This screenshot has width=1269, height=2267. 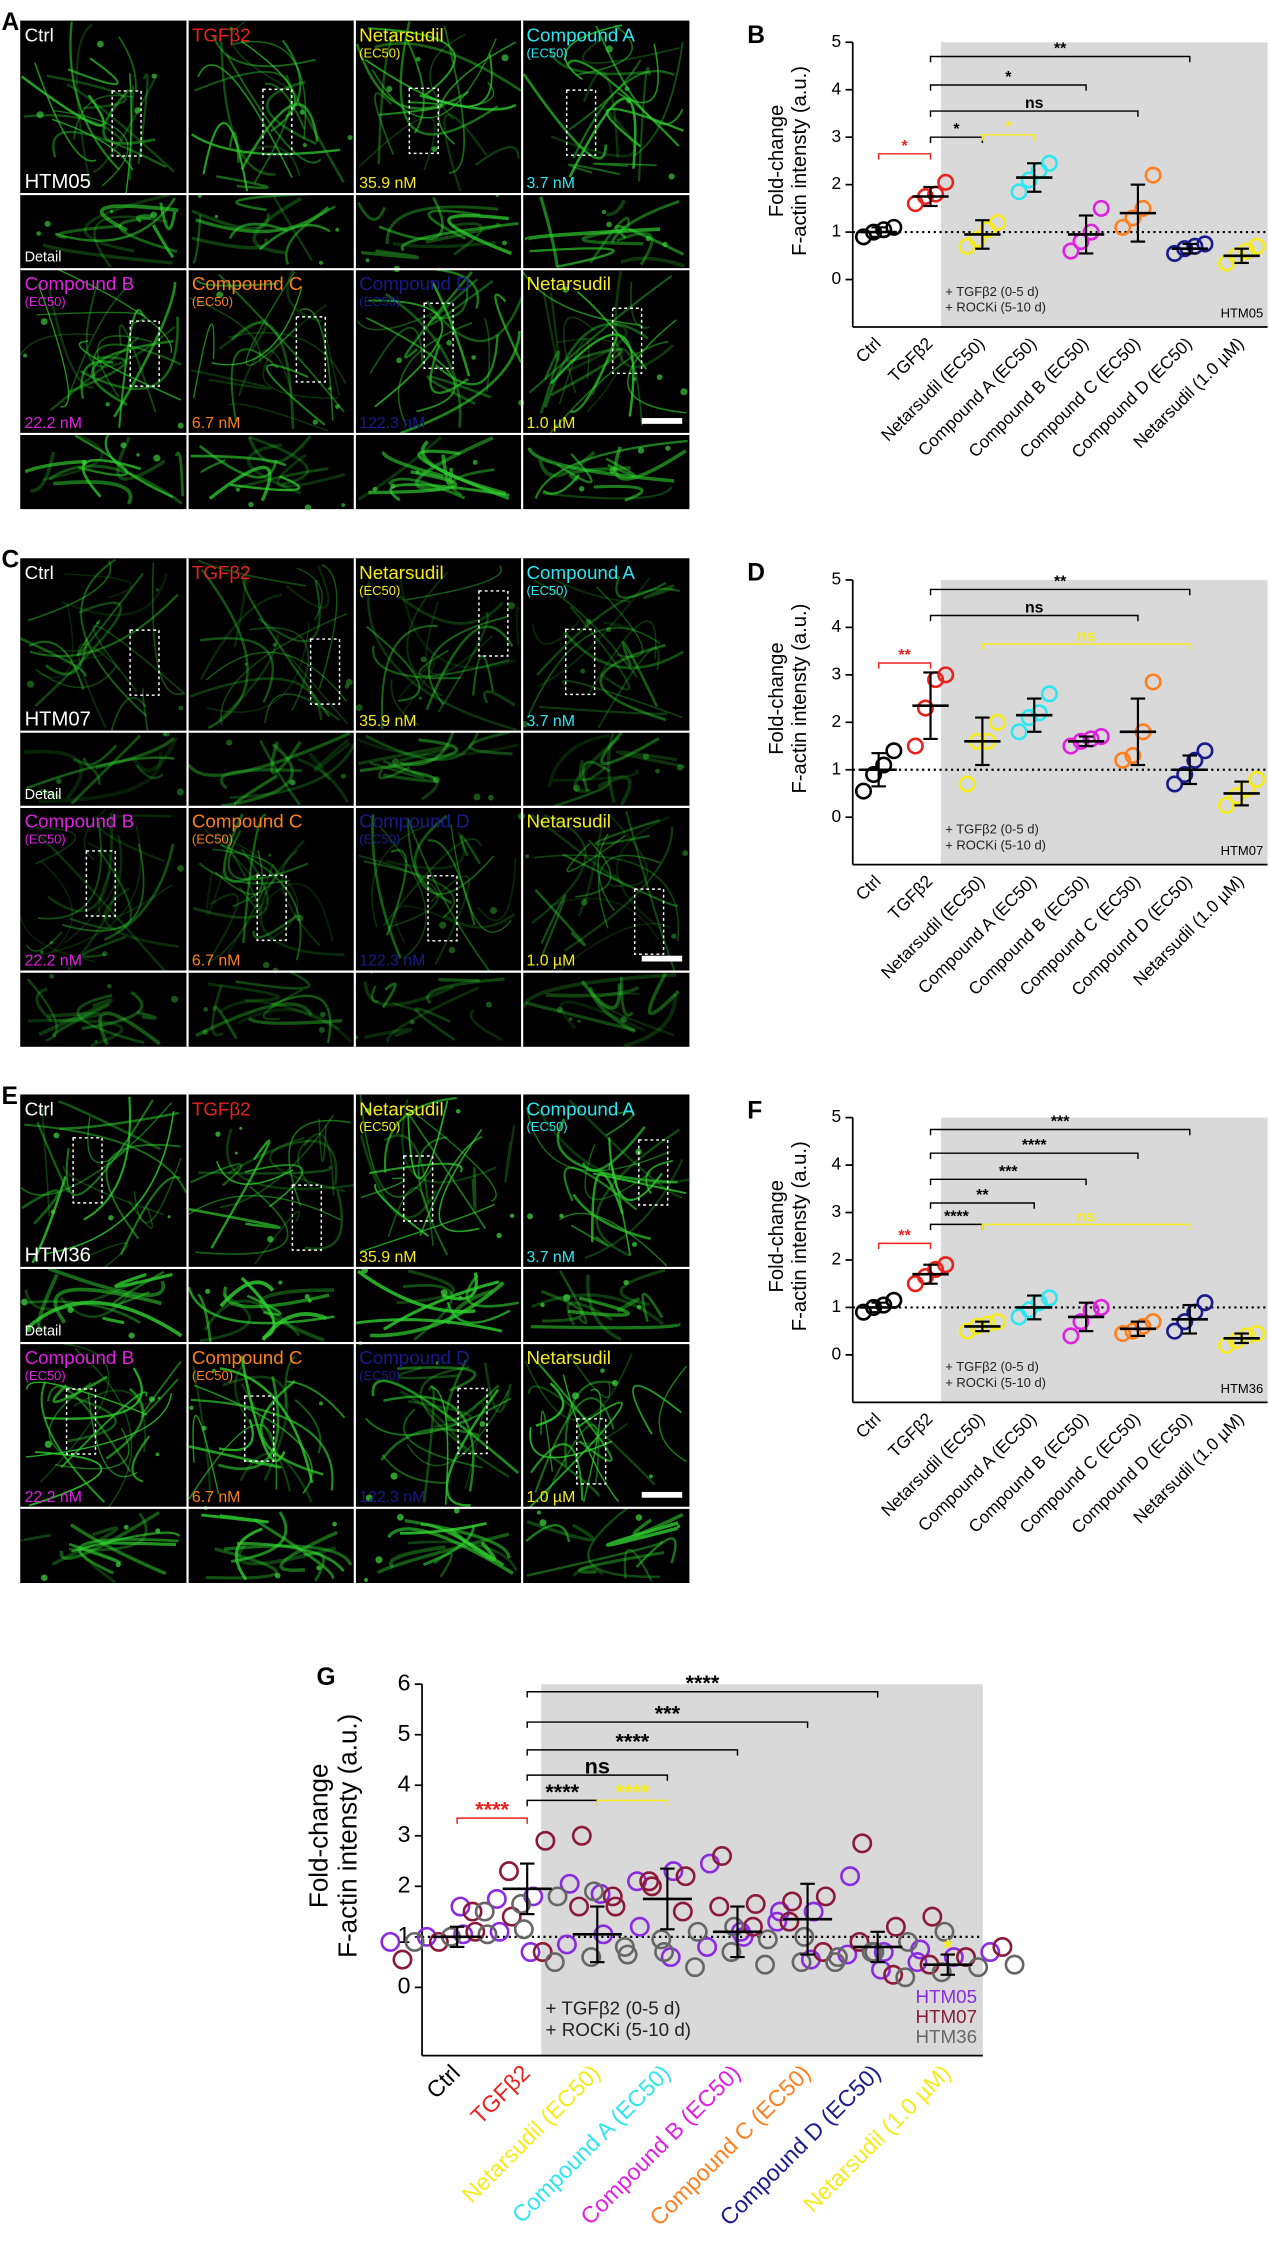 What do you see at coordinates (1242, 312) in the screenshot?
I see `cell-line-label: HTM05` at bounding box center [1242, 312].